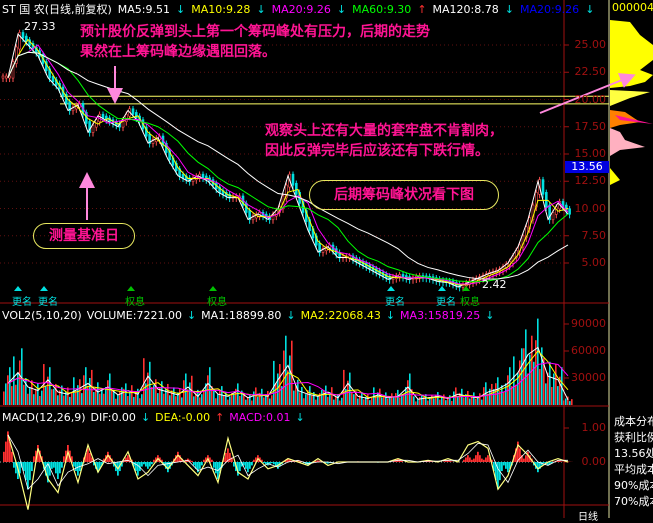 The width and height of the screenshot is (653, 523). What do you see at coordinates (341, 315) in the screenshot?
I see `volume-value: MA2:22068.43` at bounding box center [341, 315].